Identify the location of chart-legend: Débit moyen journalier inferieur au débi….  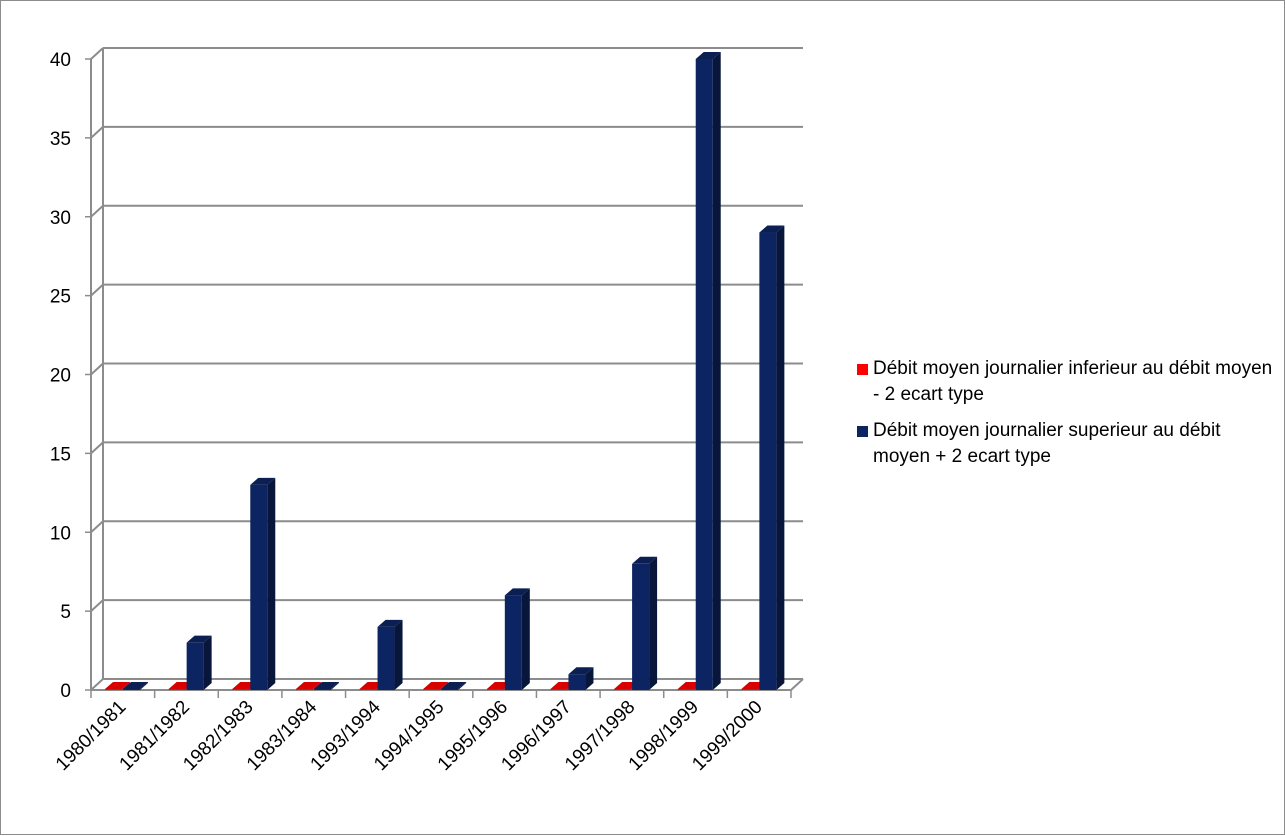
(1067, 418).